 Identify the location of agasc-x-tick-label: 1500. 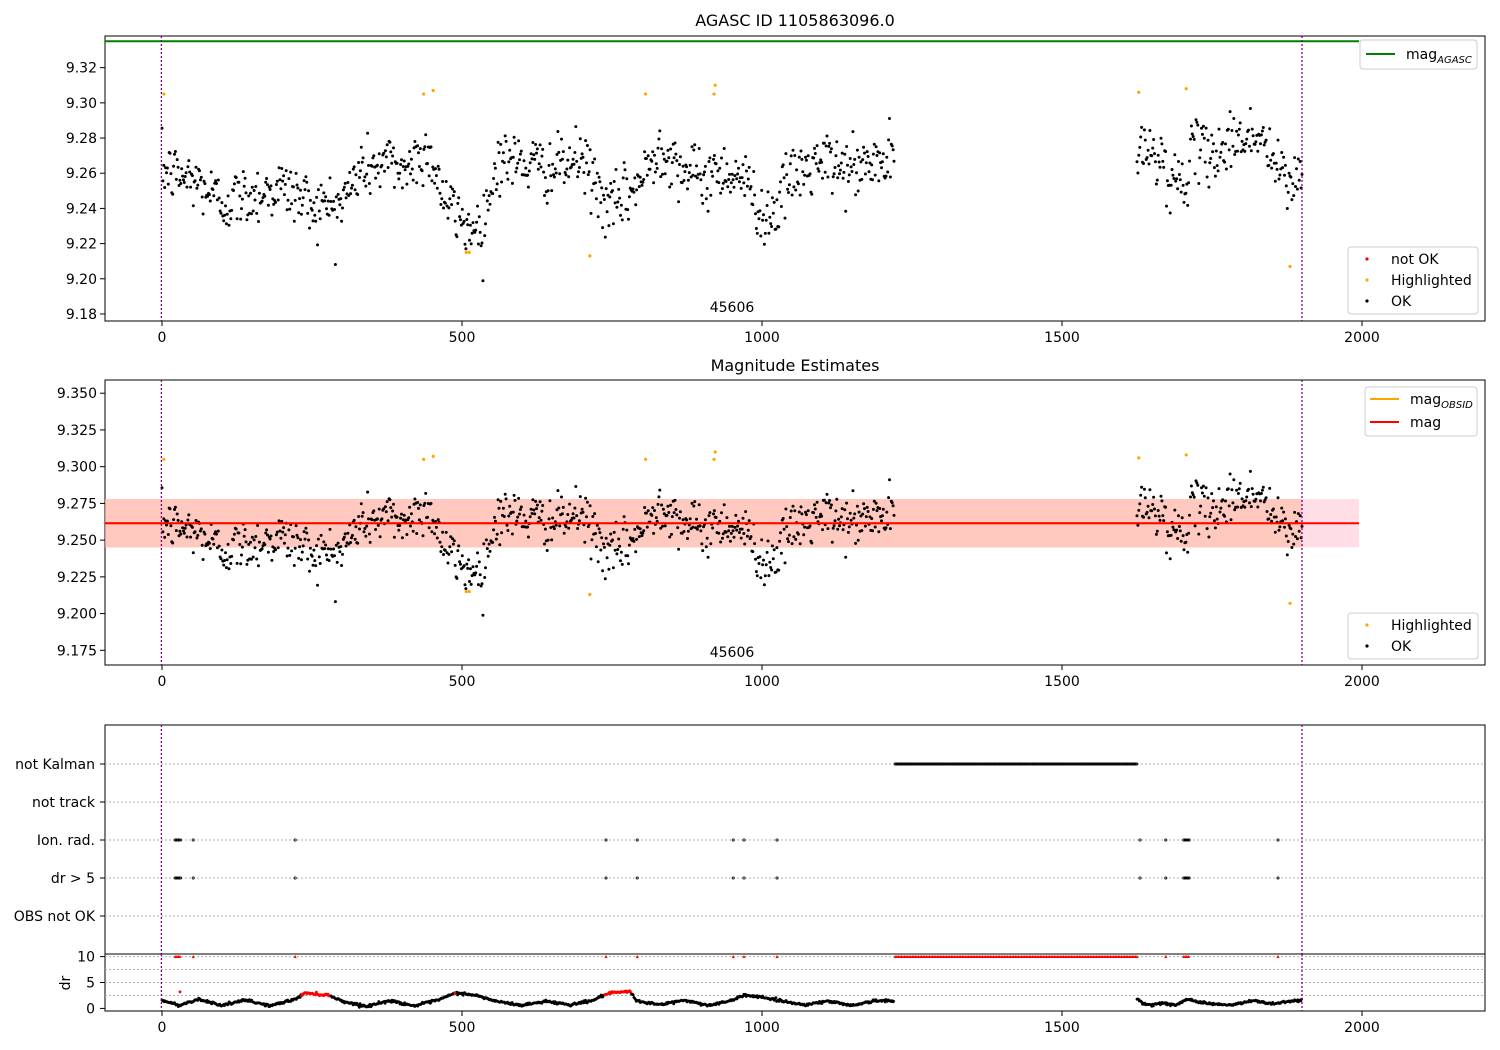
(1062, 338).